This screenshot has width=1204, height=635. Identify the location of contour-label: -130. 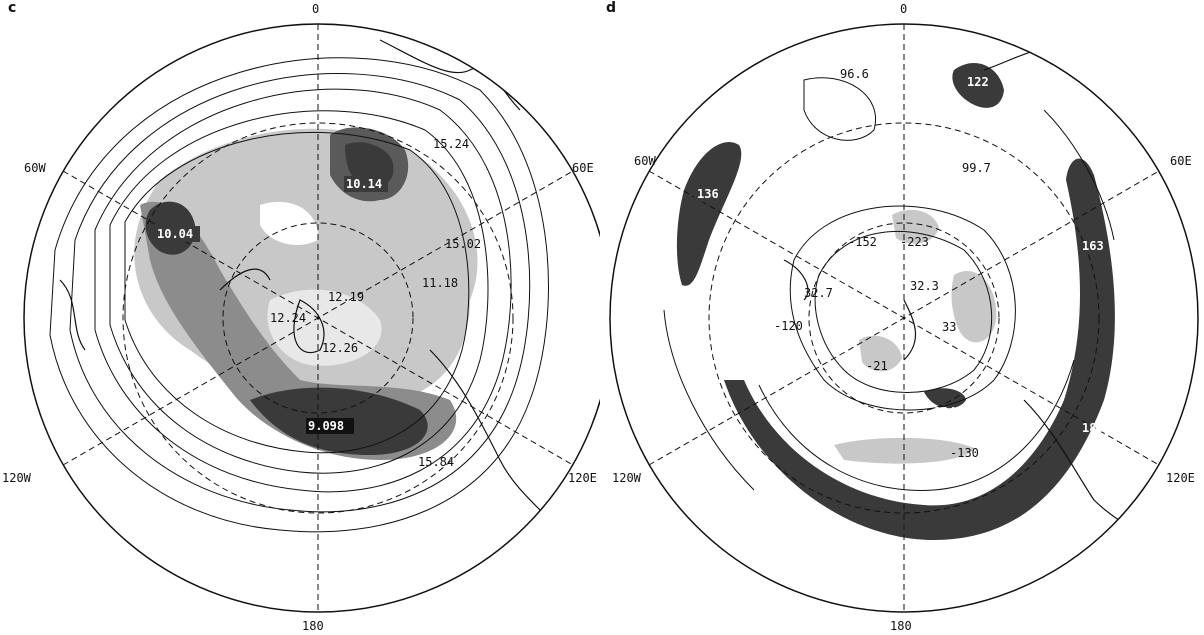
(964, 453).